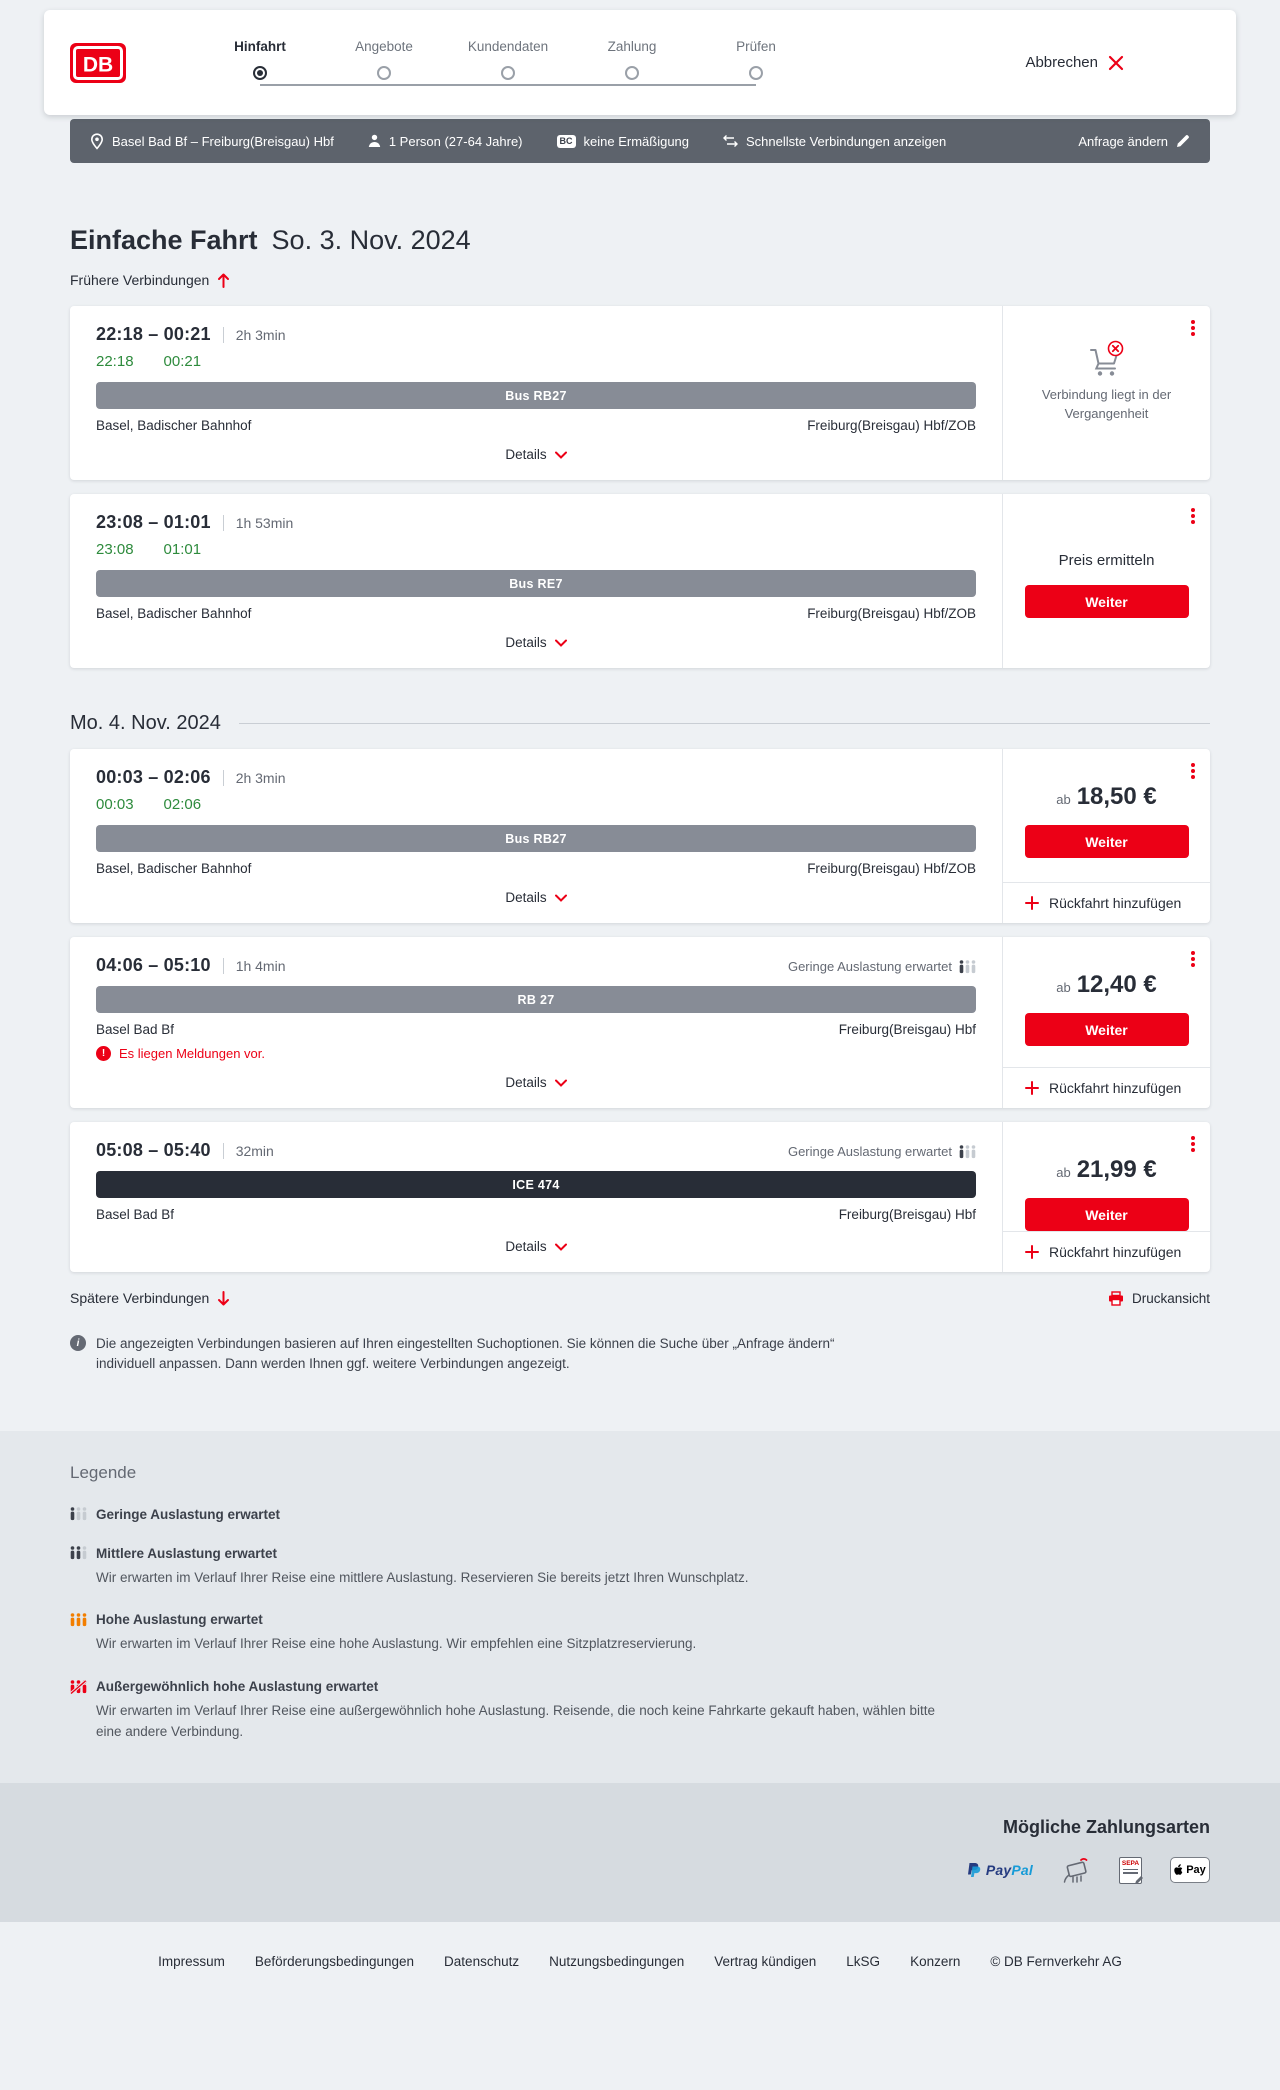 This screenshot has width=1280, height=2090. What do you see at coordinates (566, 141) in the screenshot?
I see `bahncard-badge-icon: BC` at bounding box center [566, 141].